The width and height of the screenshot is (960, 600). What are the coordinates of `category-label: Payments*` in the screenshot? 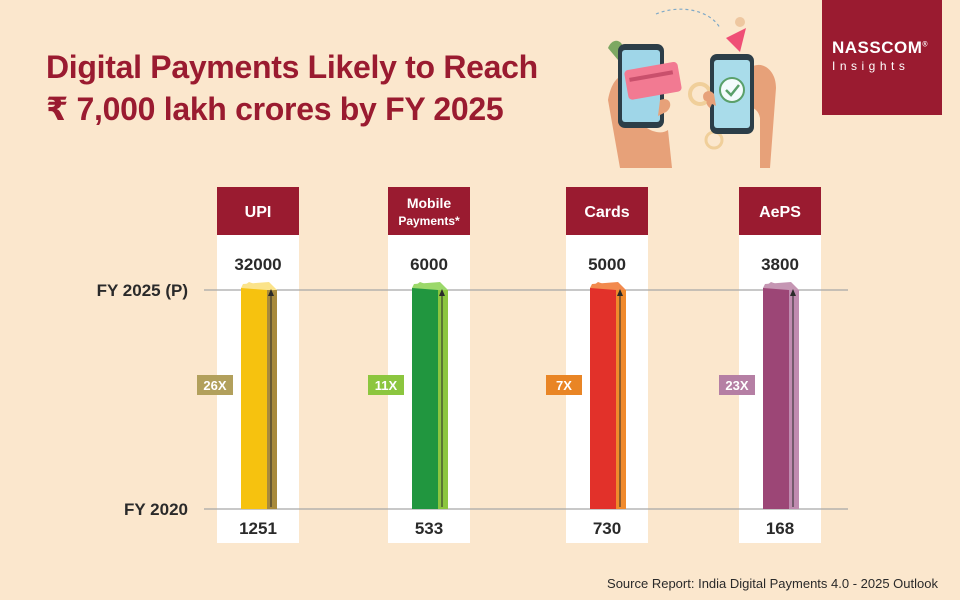 It's located at (429, 221).